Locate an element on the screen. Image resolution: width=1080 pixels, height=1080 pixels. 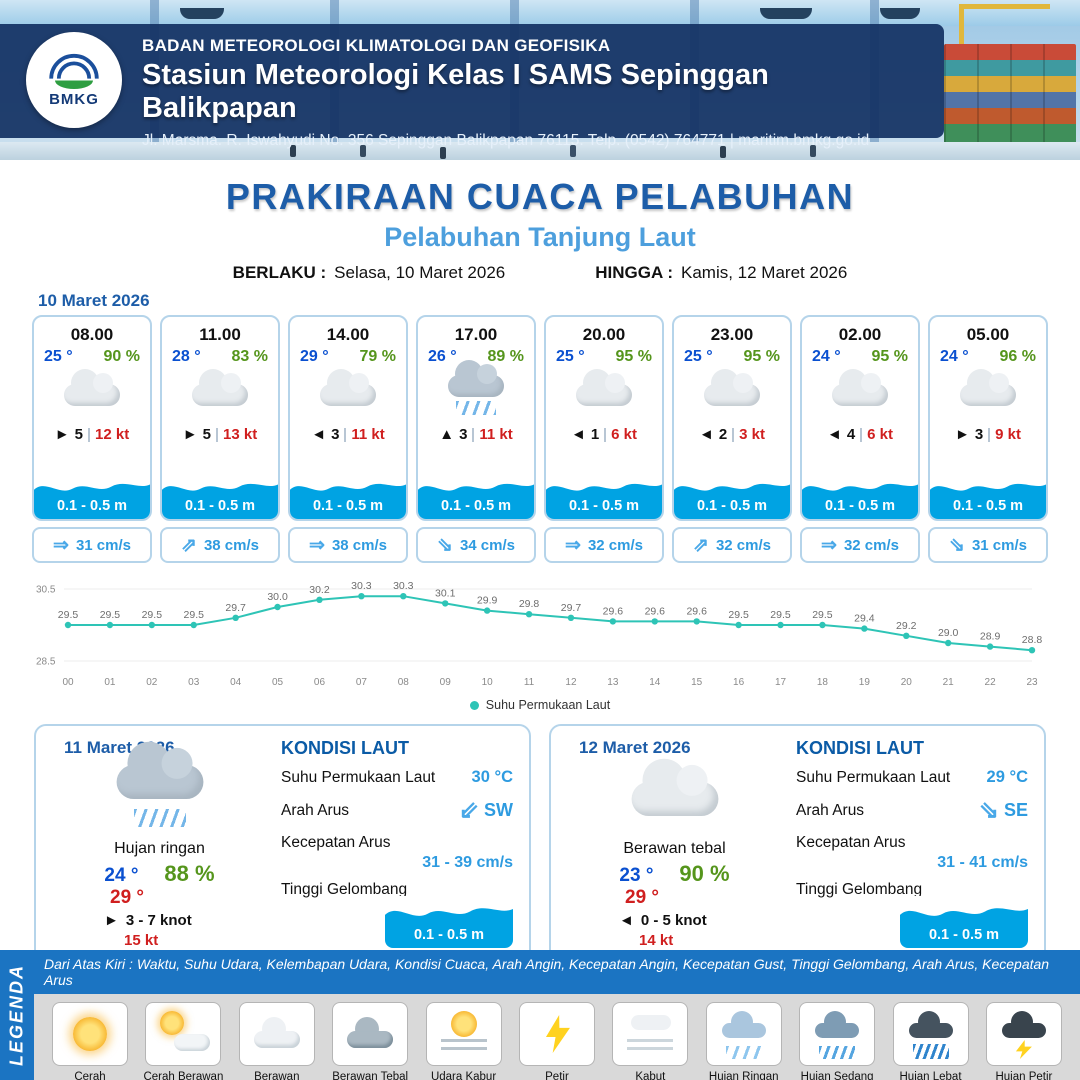
current-box: ⇗ 32 cm/s is located at coordinates (732, 545).